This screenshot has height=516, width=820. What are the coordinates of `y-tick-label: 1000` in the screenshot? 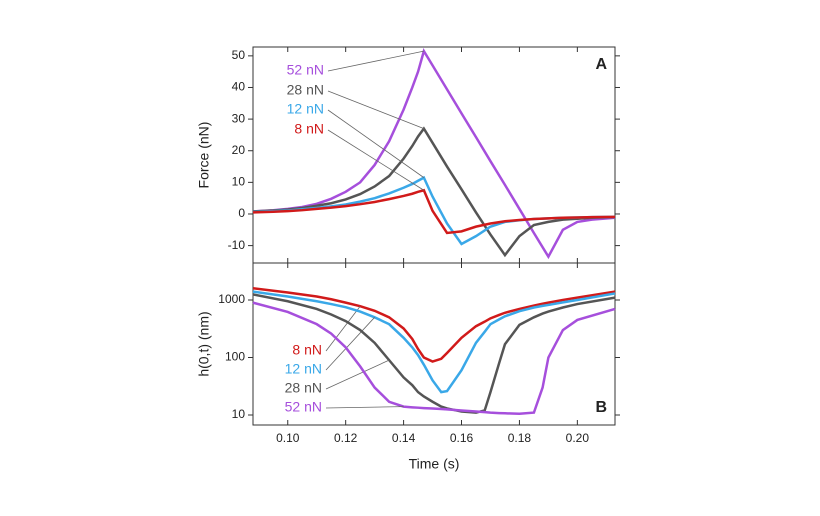 It's located at (231, 299).